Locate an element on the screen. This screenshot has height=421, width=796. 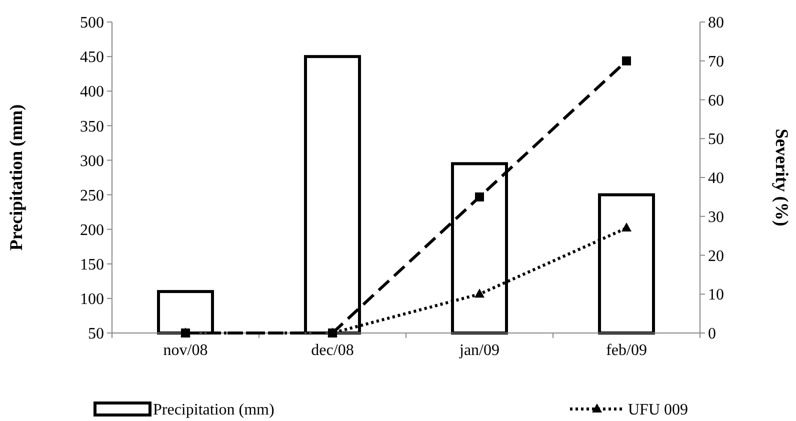
x-tick-label: dec/08 is located at coordinates (332, 350).